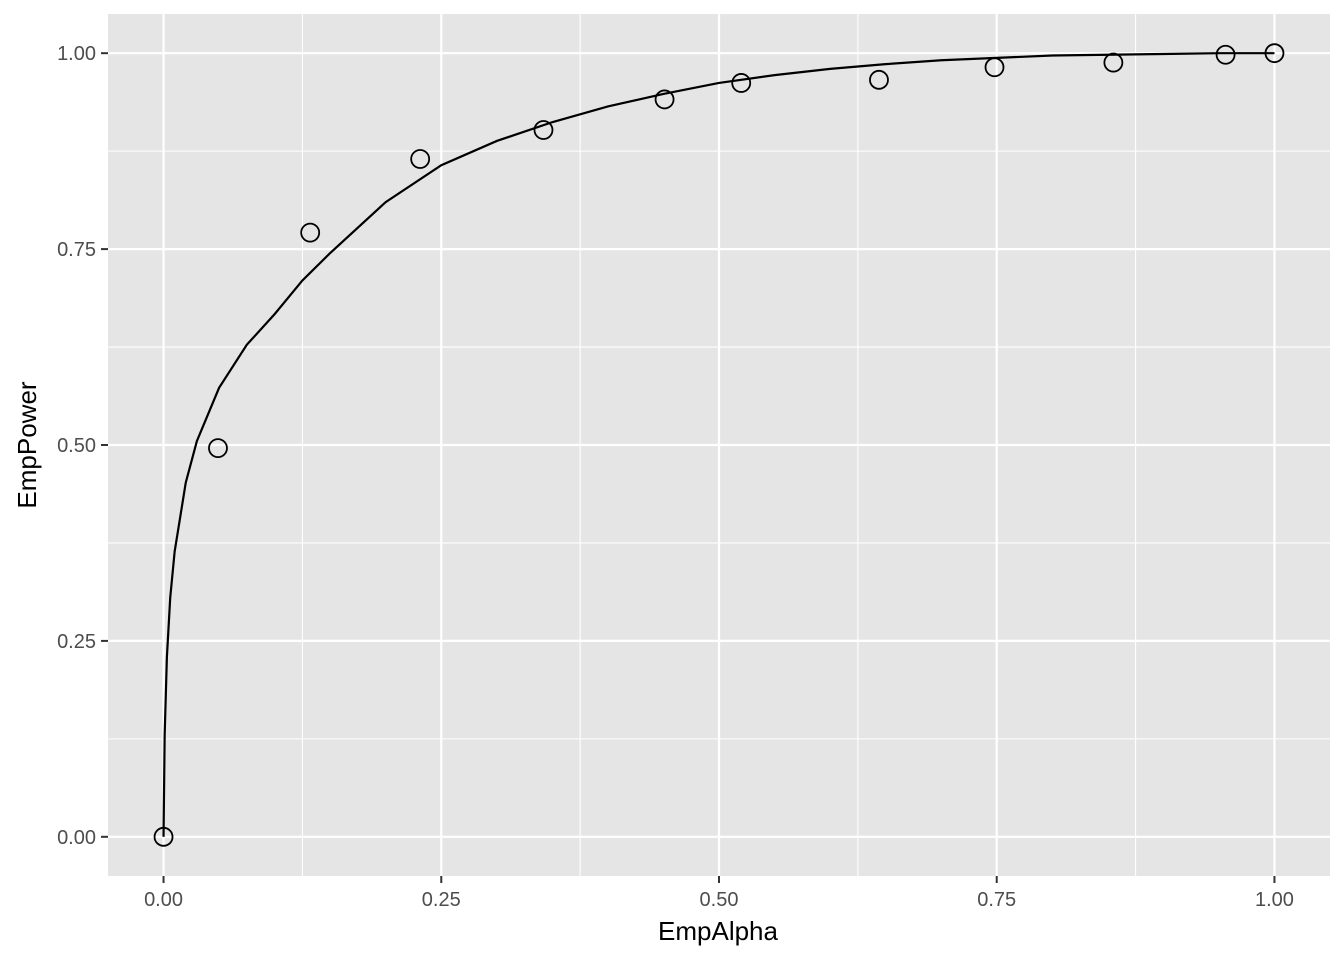 Image resolution: width=1344 pixels, height=960 pixels. I want to click on x-tick-label: 0.25, so click(441, 900).